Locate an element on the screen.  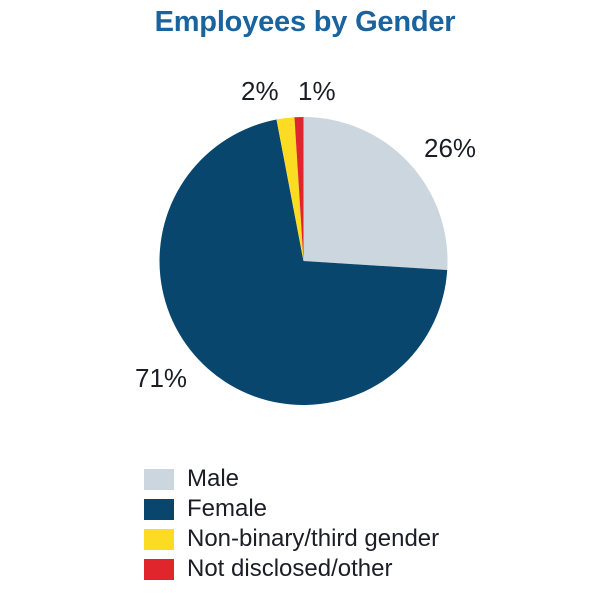
page-title: Employees by Gender is located at coordinates (305, 22).